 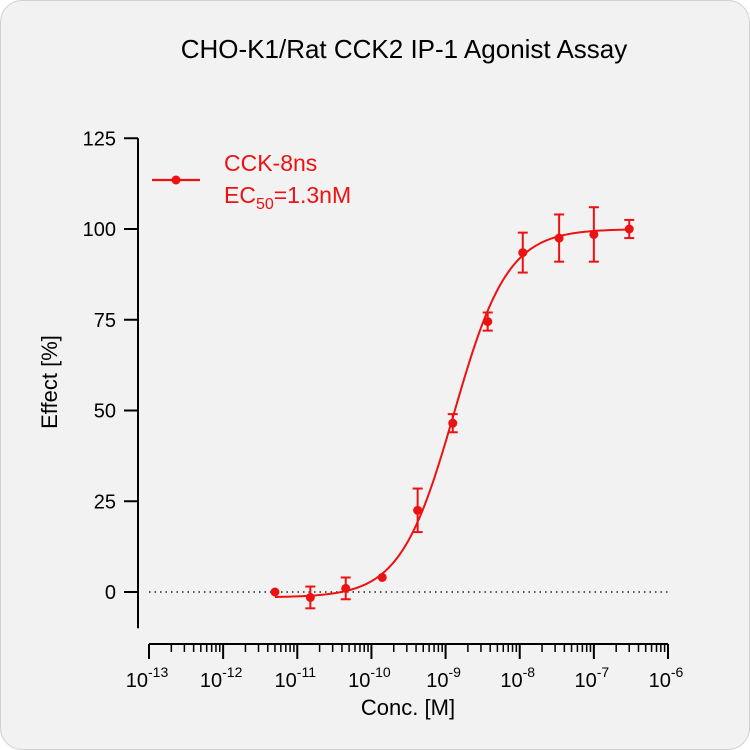 I want to click on y-tick-label: 50, so click(x=105, y=412).